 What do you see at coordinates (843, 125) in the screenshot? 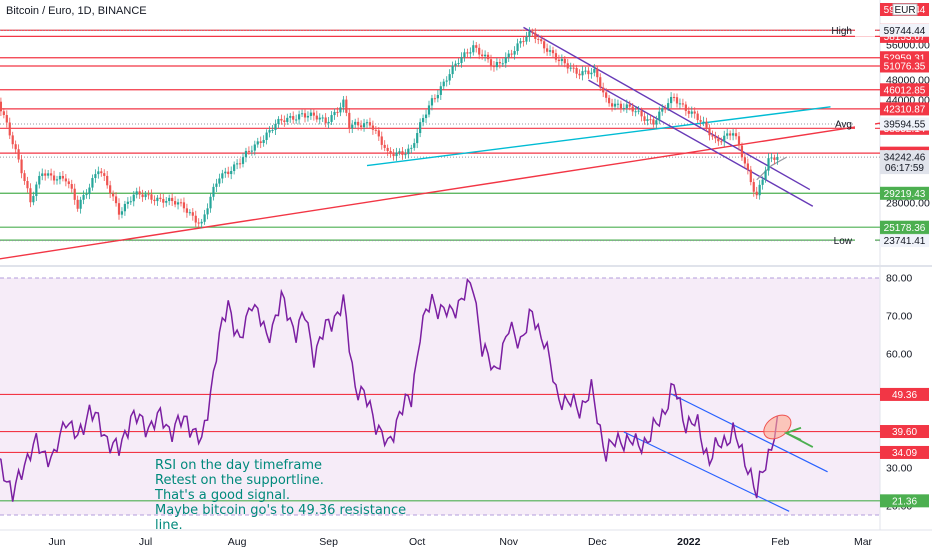
I see `stat-label: Avg` at bounding box center [843, 125].